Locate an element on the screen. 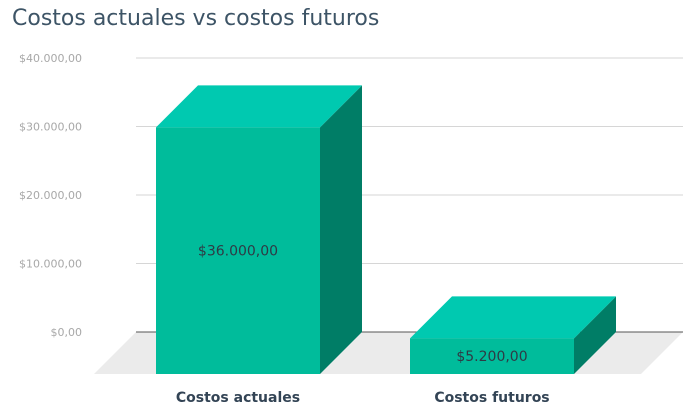 Image resolution: width=693 pixels, height=405 pixels. bar is located at coordinates (513, 335).